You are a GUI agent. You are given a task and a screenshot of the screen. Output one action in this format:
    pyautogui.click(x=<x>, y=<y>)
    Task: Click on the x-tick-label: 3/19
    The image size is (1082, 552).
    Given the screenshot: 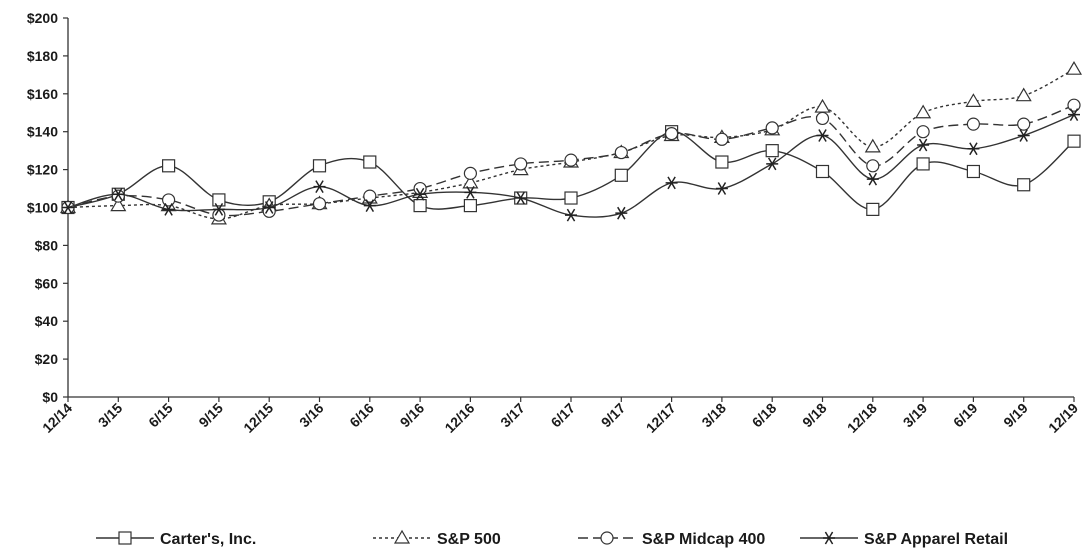 What is the action you would take?
    pyautogui.click(x=915, y=415)
    